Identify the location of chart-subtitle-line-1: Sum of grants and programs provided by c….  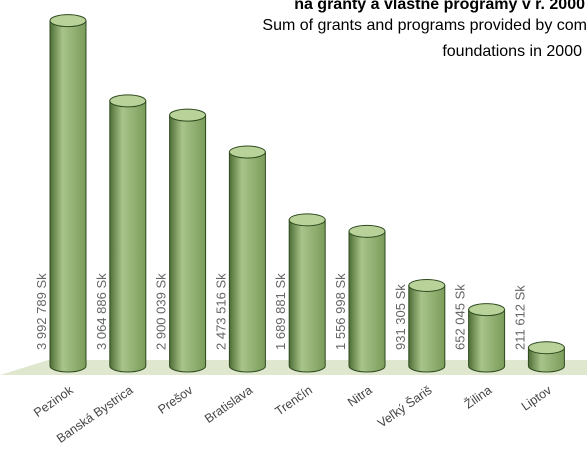
(424, 25).